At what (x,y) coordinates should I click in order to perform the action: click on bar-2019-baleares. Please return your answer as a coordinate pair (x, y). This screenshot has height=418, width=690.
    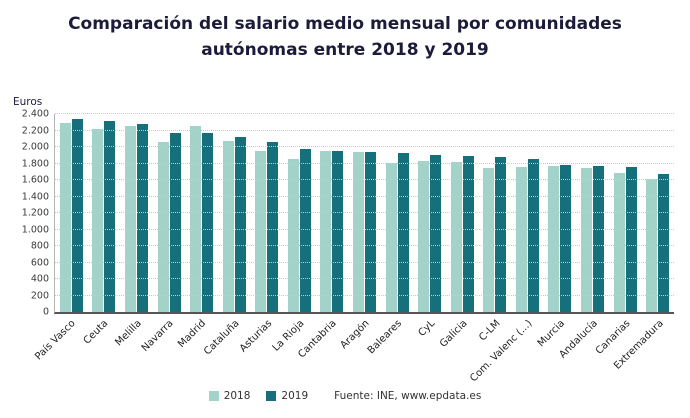
    Looking at the image, I should click on (403, 232).